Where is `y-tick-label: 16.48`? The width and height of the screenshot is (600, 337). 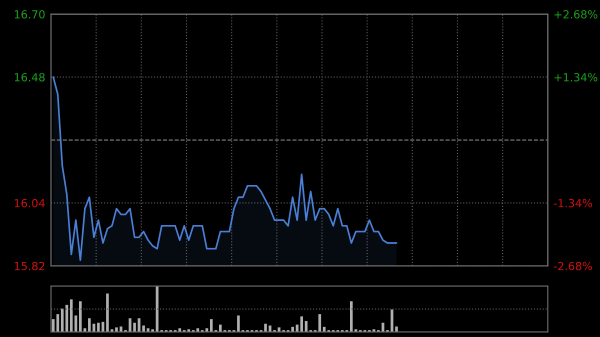
y-tick-label: 16.48 is located at coordinates (29, 77).